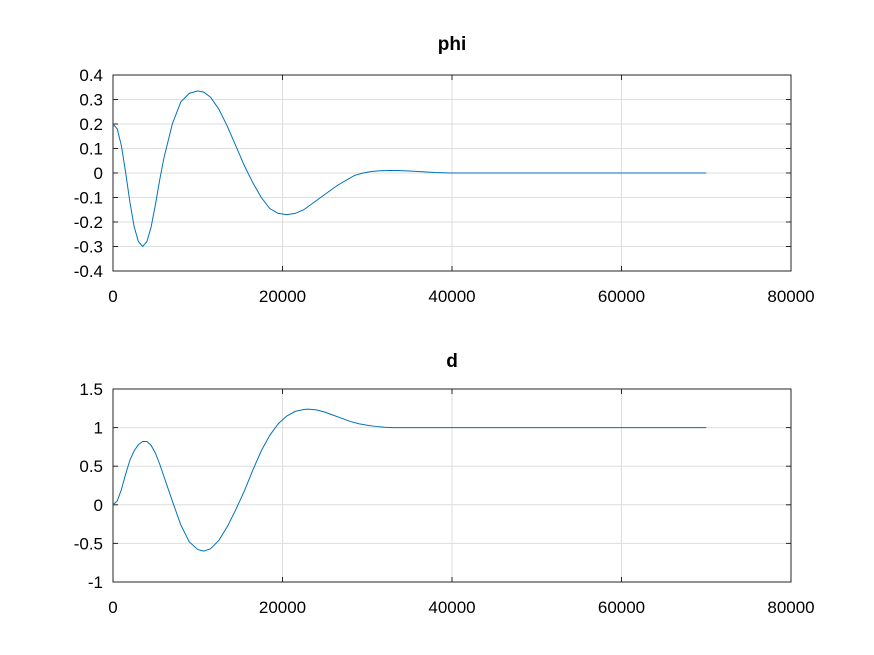  I want to click on y-tick-label: 0.2, so click(91, 124).